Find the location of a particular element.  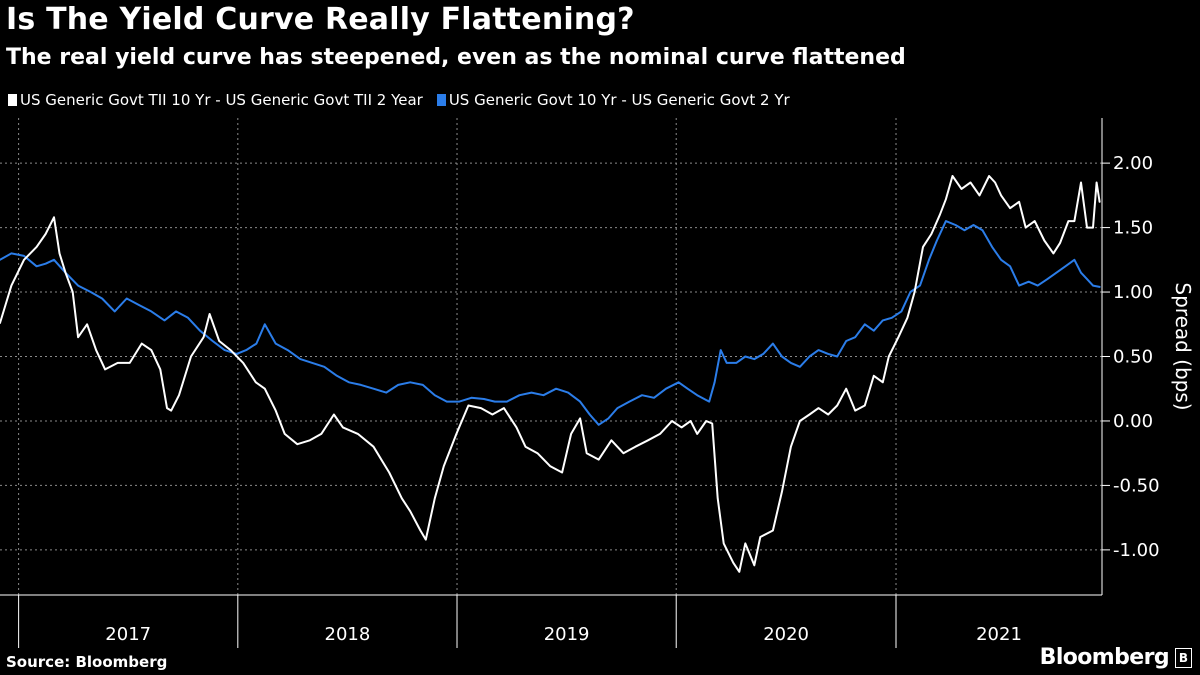

brand-name: Bloomberg is located at coordinates (1104, 657).